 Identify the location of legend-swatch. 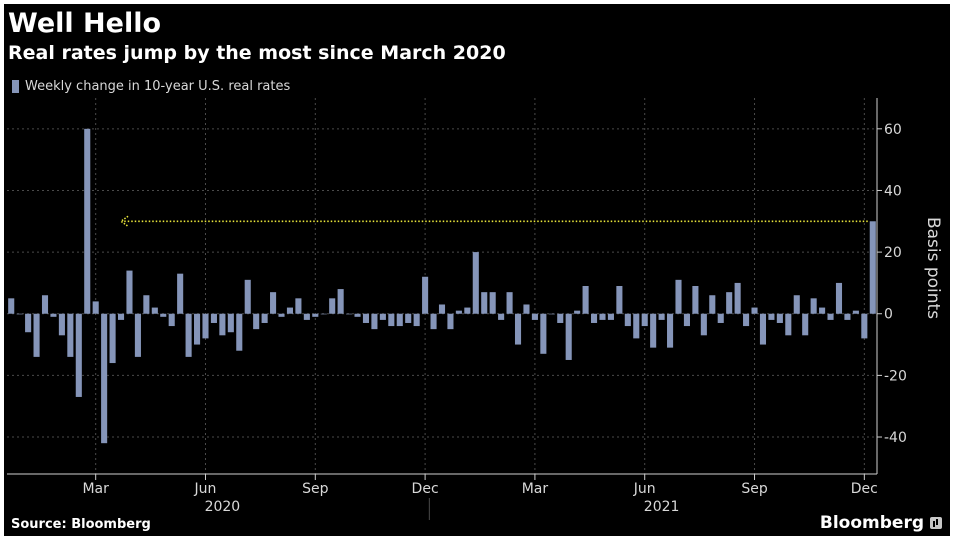
(15, 86).